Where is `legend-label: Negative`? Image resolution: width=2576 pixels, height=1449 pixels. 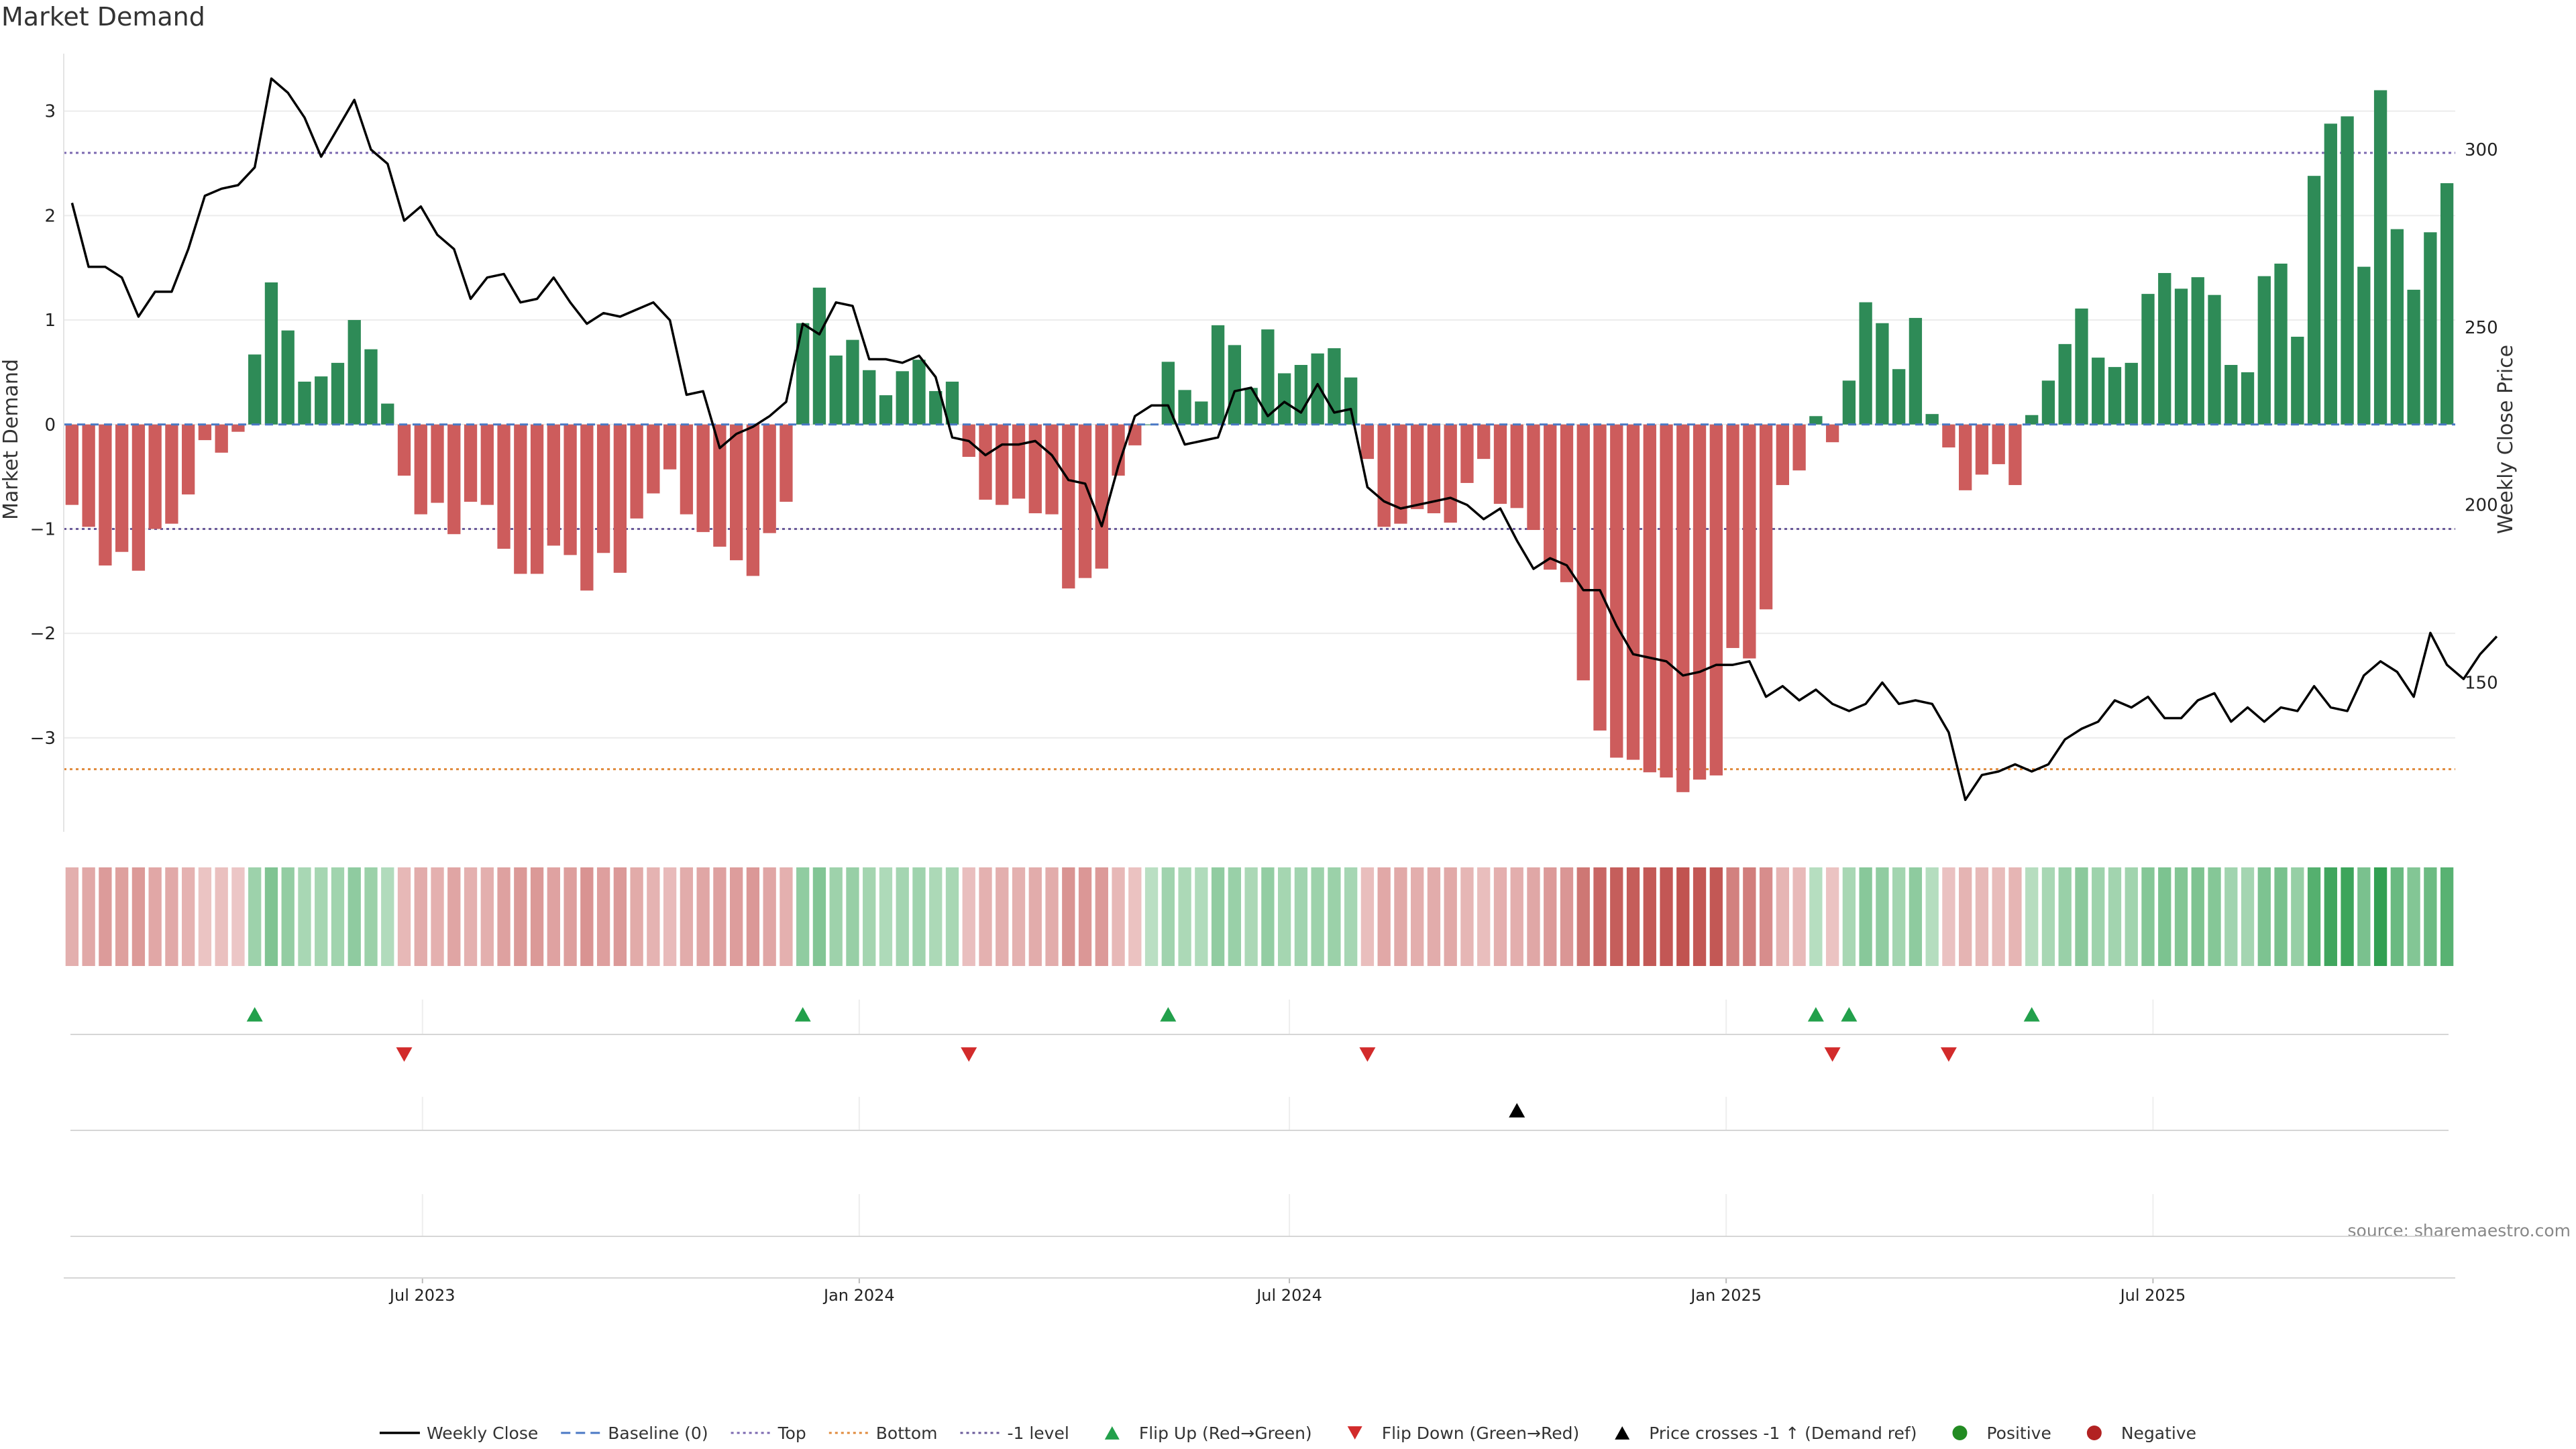
legend-label: Negative is located at coordinates (2158, 1433).